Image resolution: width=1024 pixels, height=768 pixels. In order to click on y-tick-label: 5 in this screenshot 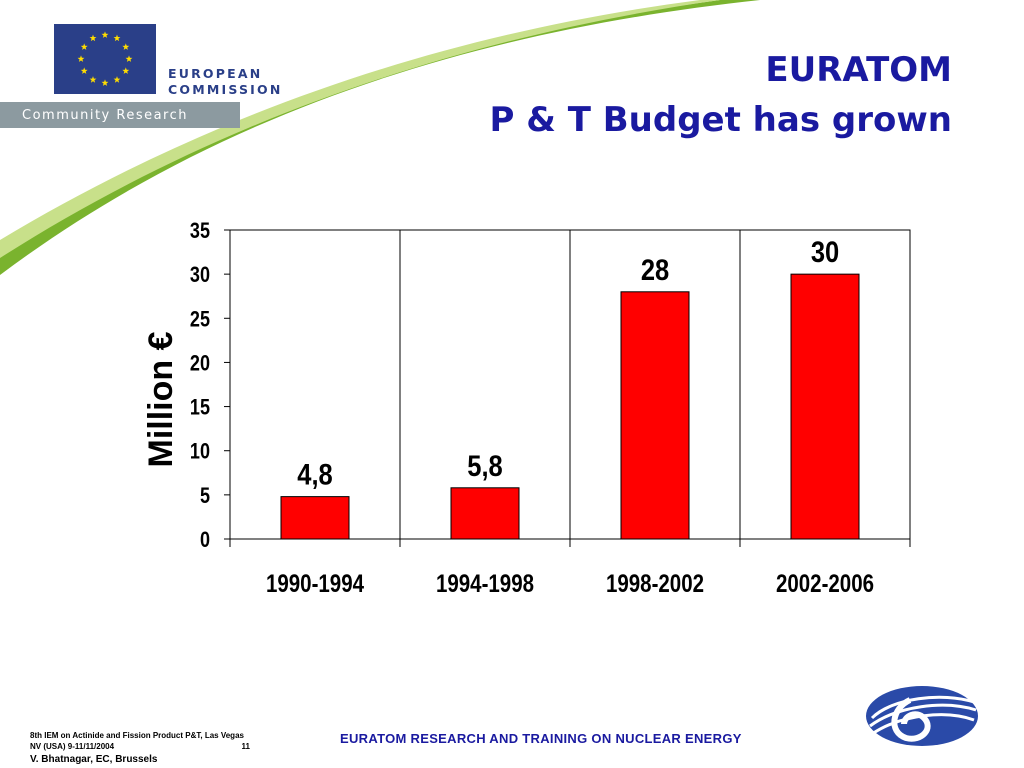, I will do `click(205, 496)`.